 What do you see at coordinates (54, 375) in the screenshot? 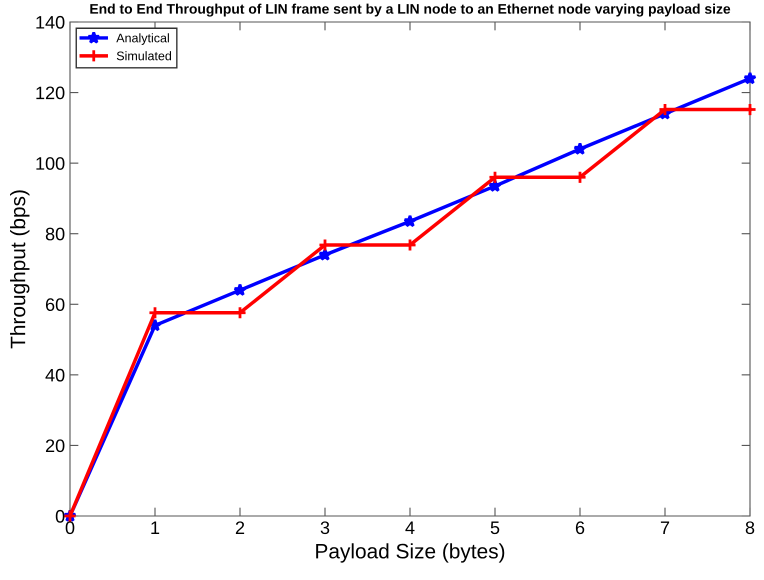
I see `y-tick-label: 40` at bounding box center [54, 375].